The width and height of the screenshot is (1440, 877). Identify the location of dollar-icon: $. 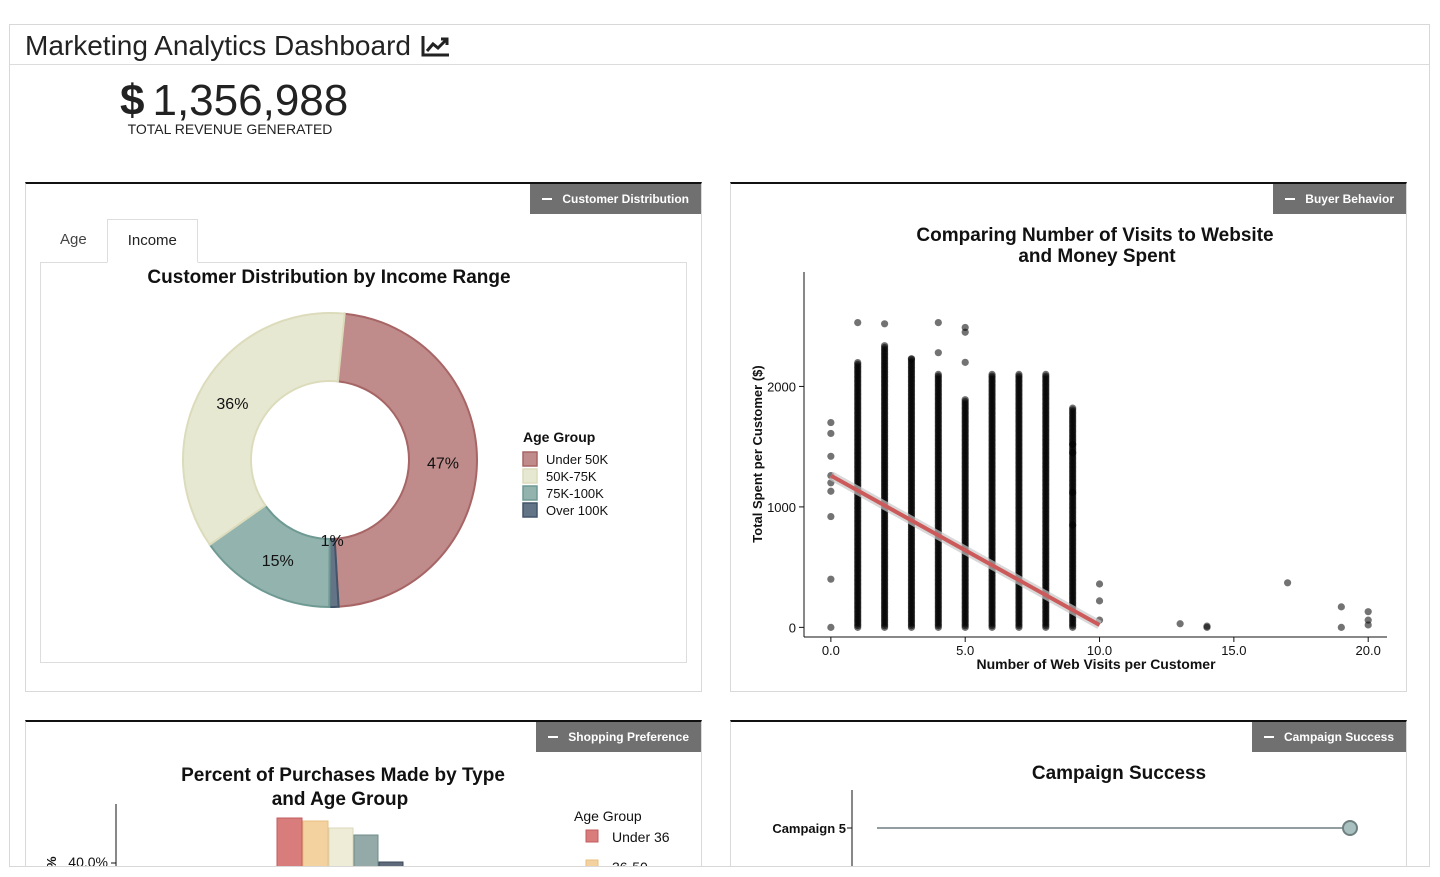
(132, 100).